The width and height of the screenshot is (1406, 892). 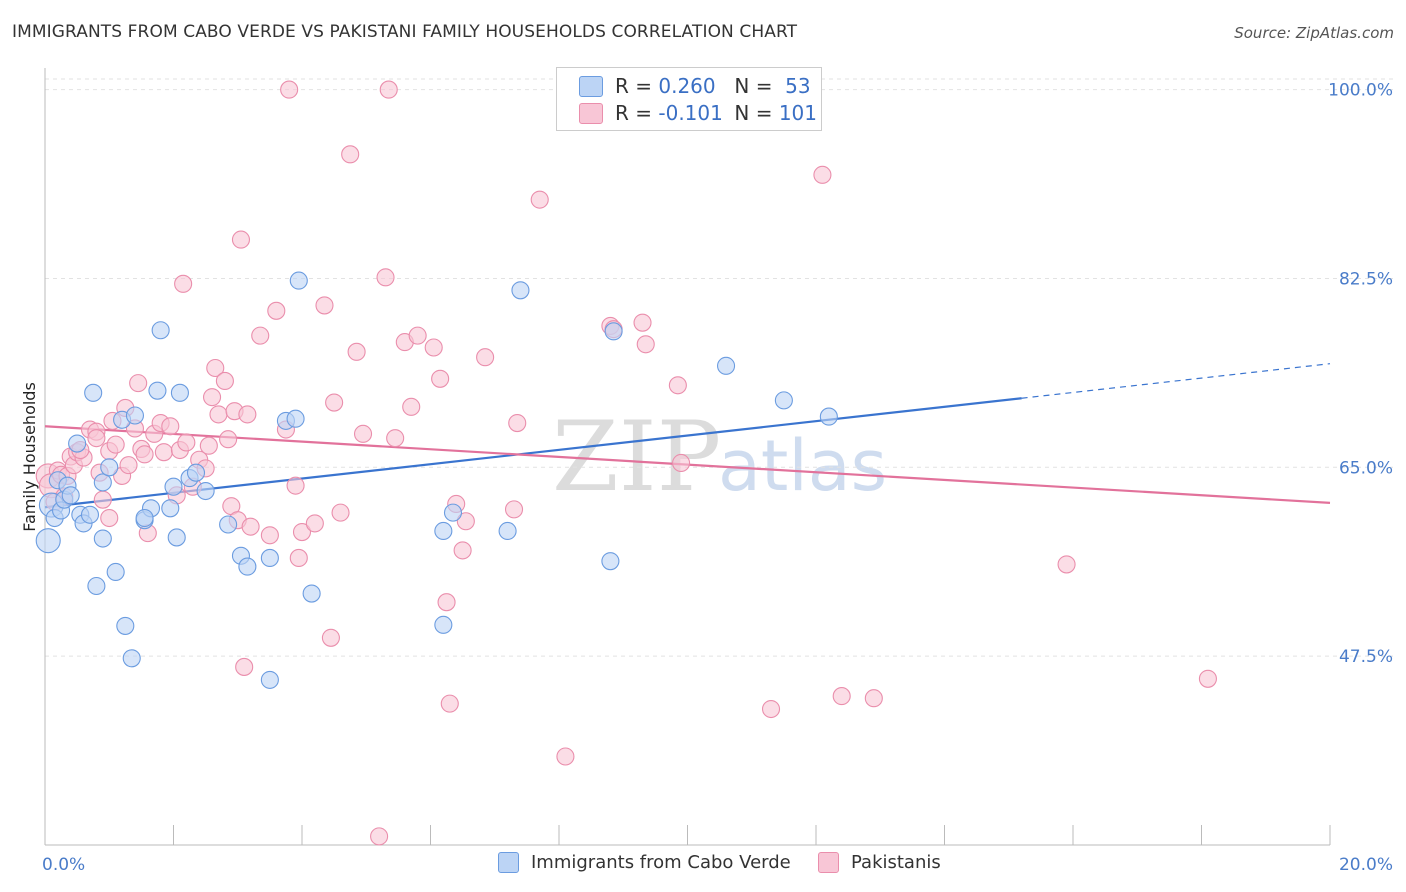 I want to click on x-tick-label: 0.0%, so click(x=63, y=865).